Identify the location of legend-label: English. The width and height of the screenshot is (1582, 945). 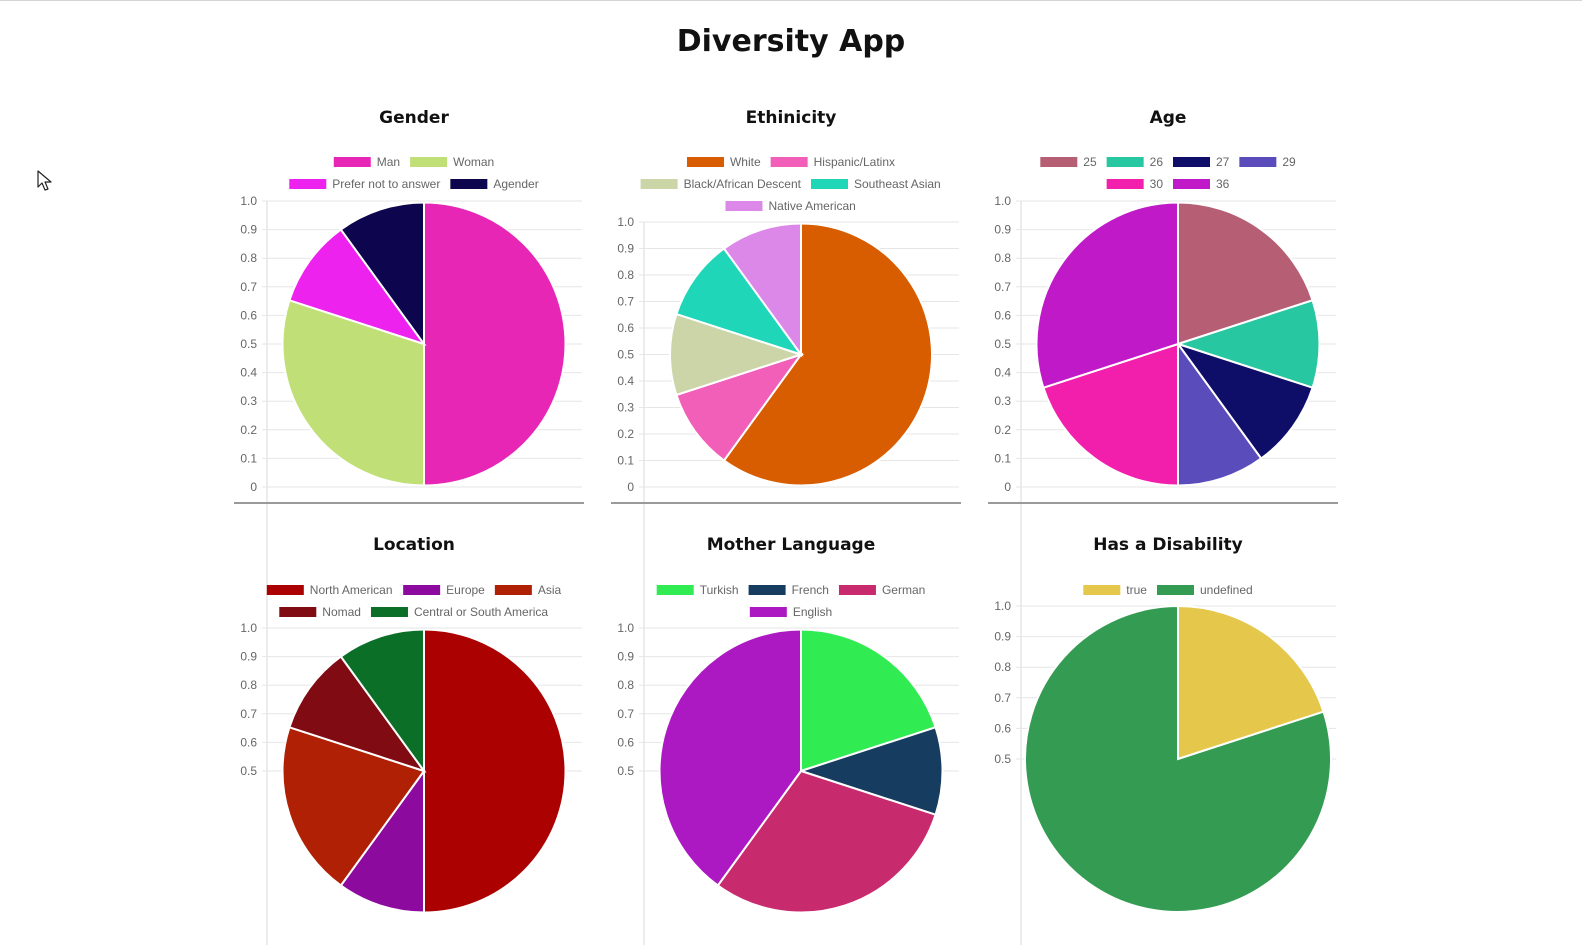
(812, 612).